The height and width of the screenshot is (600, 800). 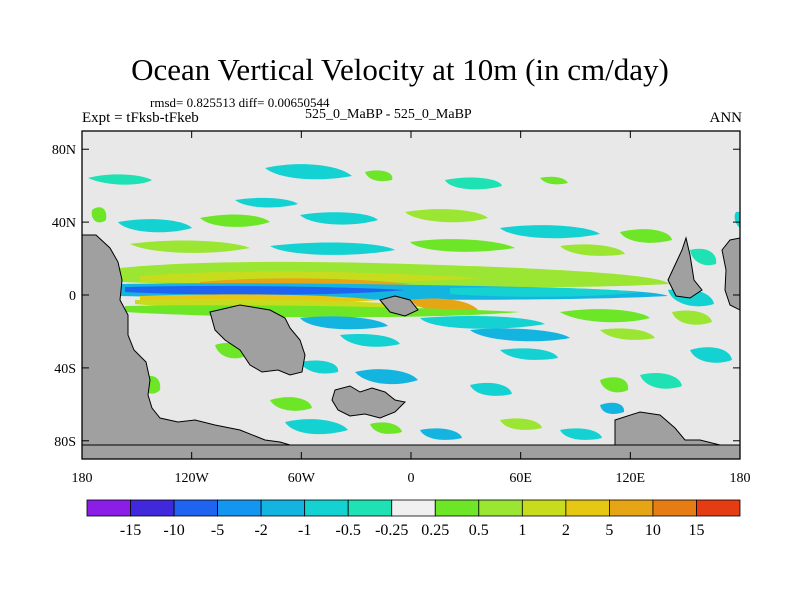 What do you see at coordinates (413, 519) in the screenshot?
I see `colorbar: -15 -10 -5 -2 -1 -0.5 -0.25 0.25 0.5 1 2 5 10 15` at bounding box center [413, 519].